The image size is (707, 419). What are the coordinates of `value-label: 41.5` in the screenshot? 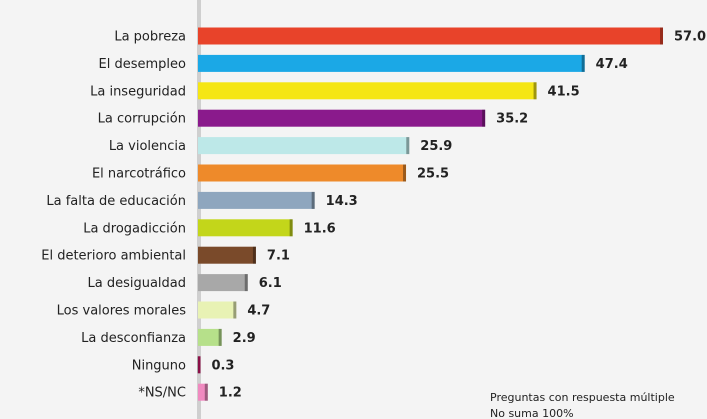 It's located at (564, 91).